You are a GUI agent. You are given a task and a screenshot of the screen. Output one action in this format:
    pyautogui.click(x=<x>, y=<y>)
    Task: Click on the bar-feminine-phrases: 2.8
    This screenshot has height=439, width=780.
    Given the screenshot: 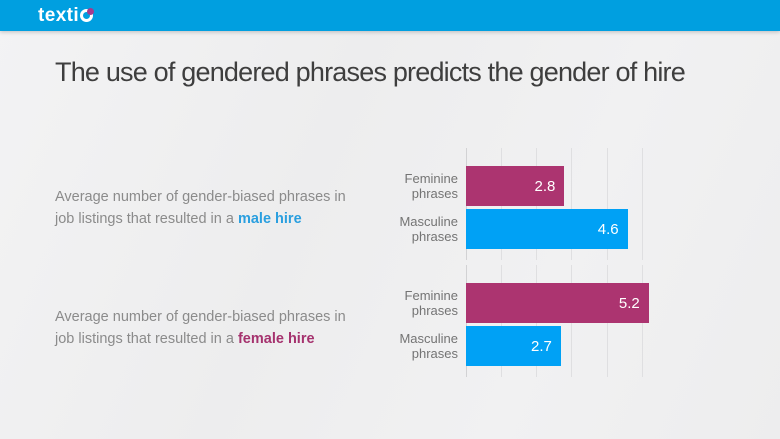 What is the action you would take?
    pyautogui.click(x=515, y=186)
    